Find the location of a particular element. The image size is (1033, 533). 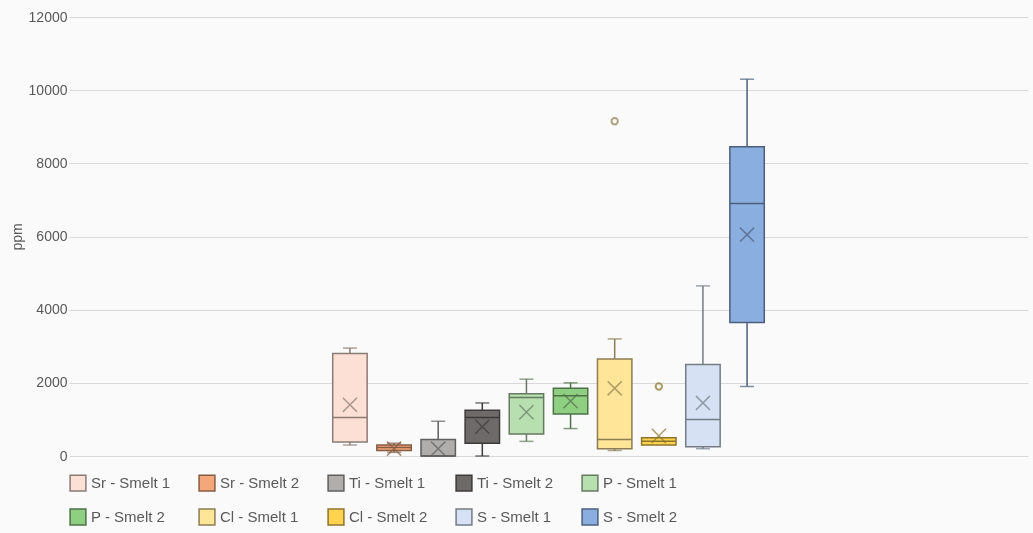

y-tick-label: 12000 is located at coordinates (48, 16).